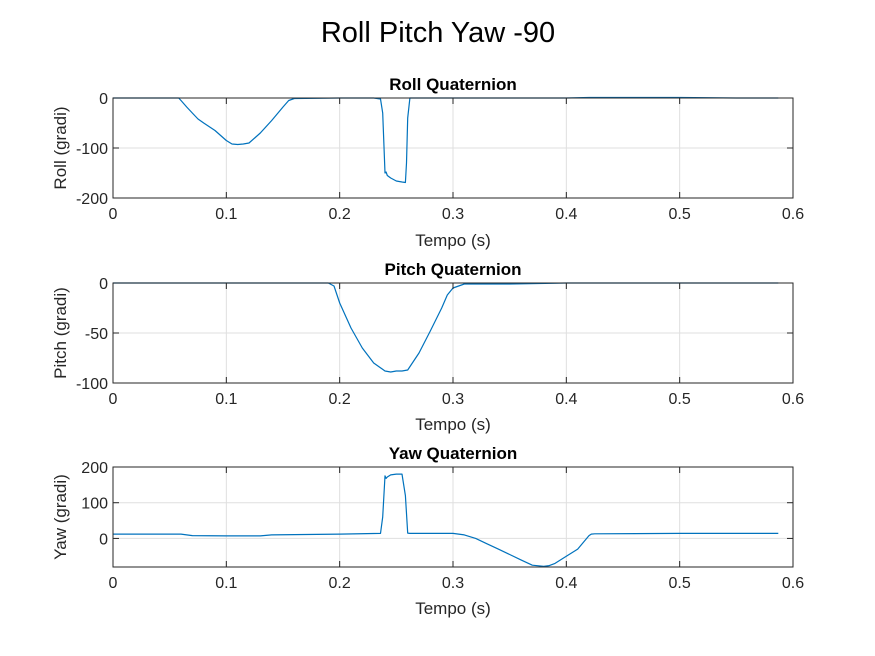 The width and height of the screenshot is (875, 656). What do you see at coordinates (226, 583) in the screenshot?
I see `yaw-x-tick-label: 0.1` at bounding box center [226, 583].